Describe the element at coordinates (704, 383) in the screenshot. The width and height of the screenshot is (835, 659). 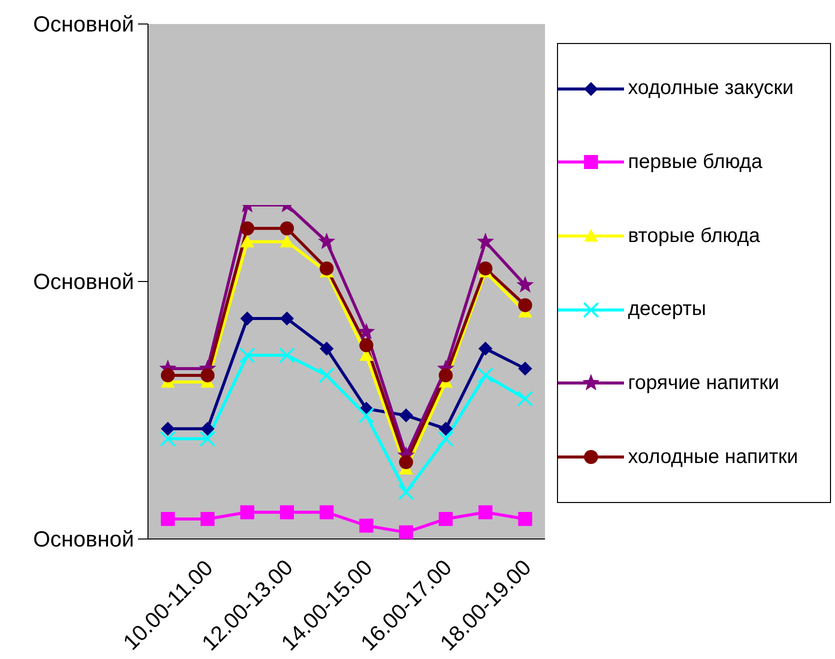
I see `legend-label: горячие напитки` at that location.